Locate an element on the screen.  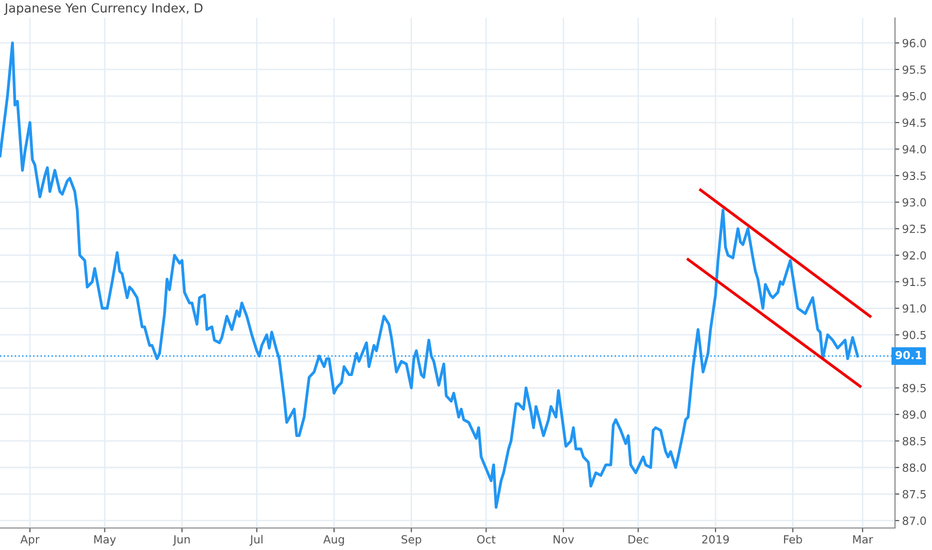
x-tick-label: Apr is located at coordinates (30, 540).